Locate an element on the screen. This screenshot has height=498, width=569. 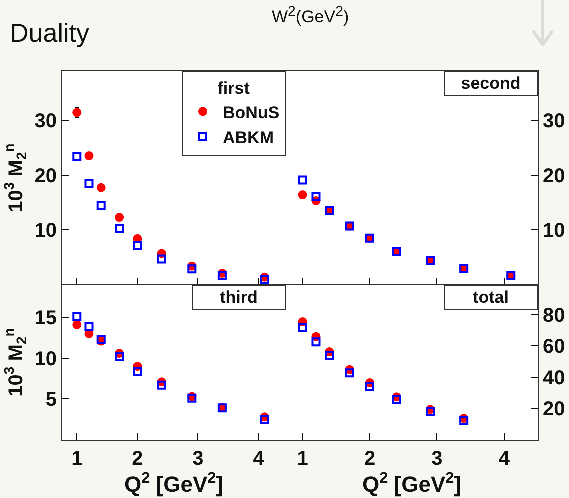
text: Duality is located at coordinates (50, 33).